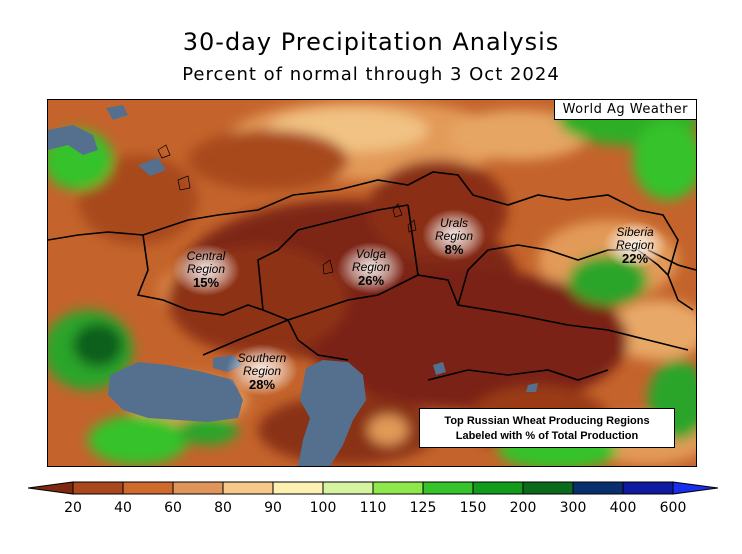  Describe the element at coordinates (673, 508) in the screenshot. I see `legend-tick-label: 600` at that location.